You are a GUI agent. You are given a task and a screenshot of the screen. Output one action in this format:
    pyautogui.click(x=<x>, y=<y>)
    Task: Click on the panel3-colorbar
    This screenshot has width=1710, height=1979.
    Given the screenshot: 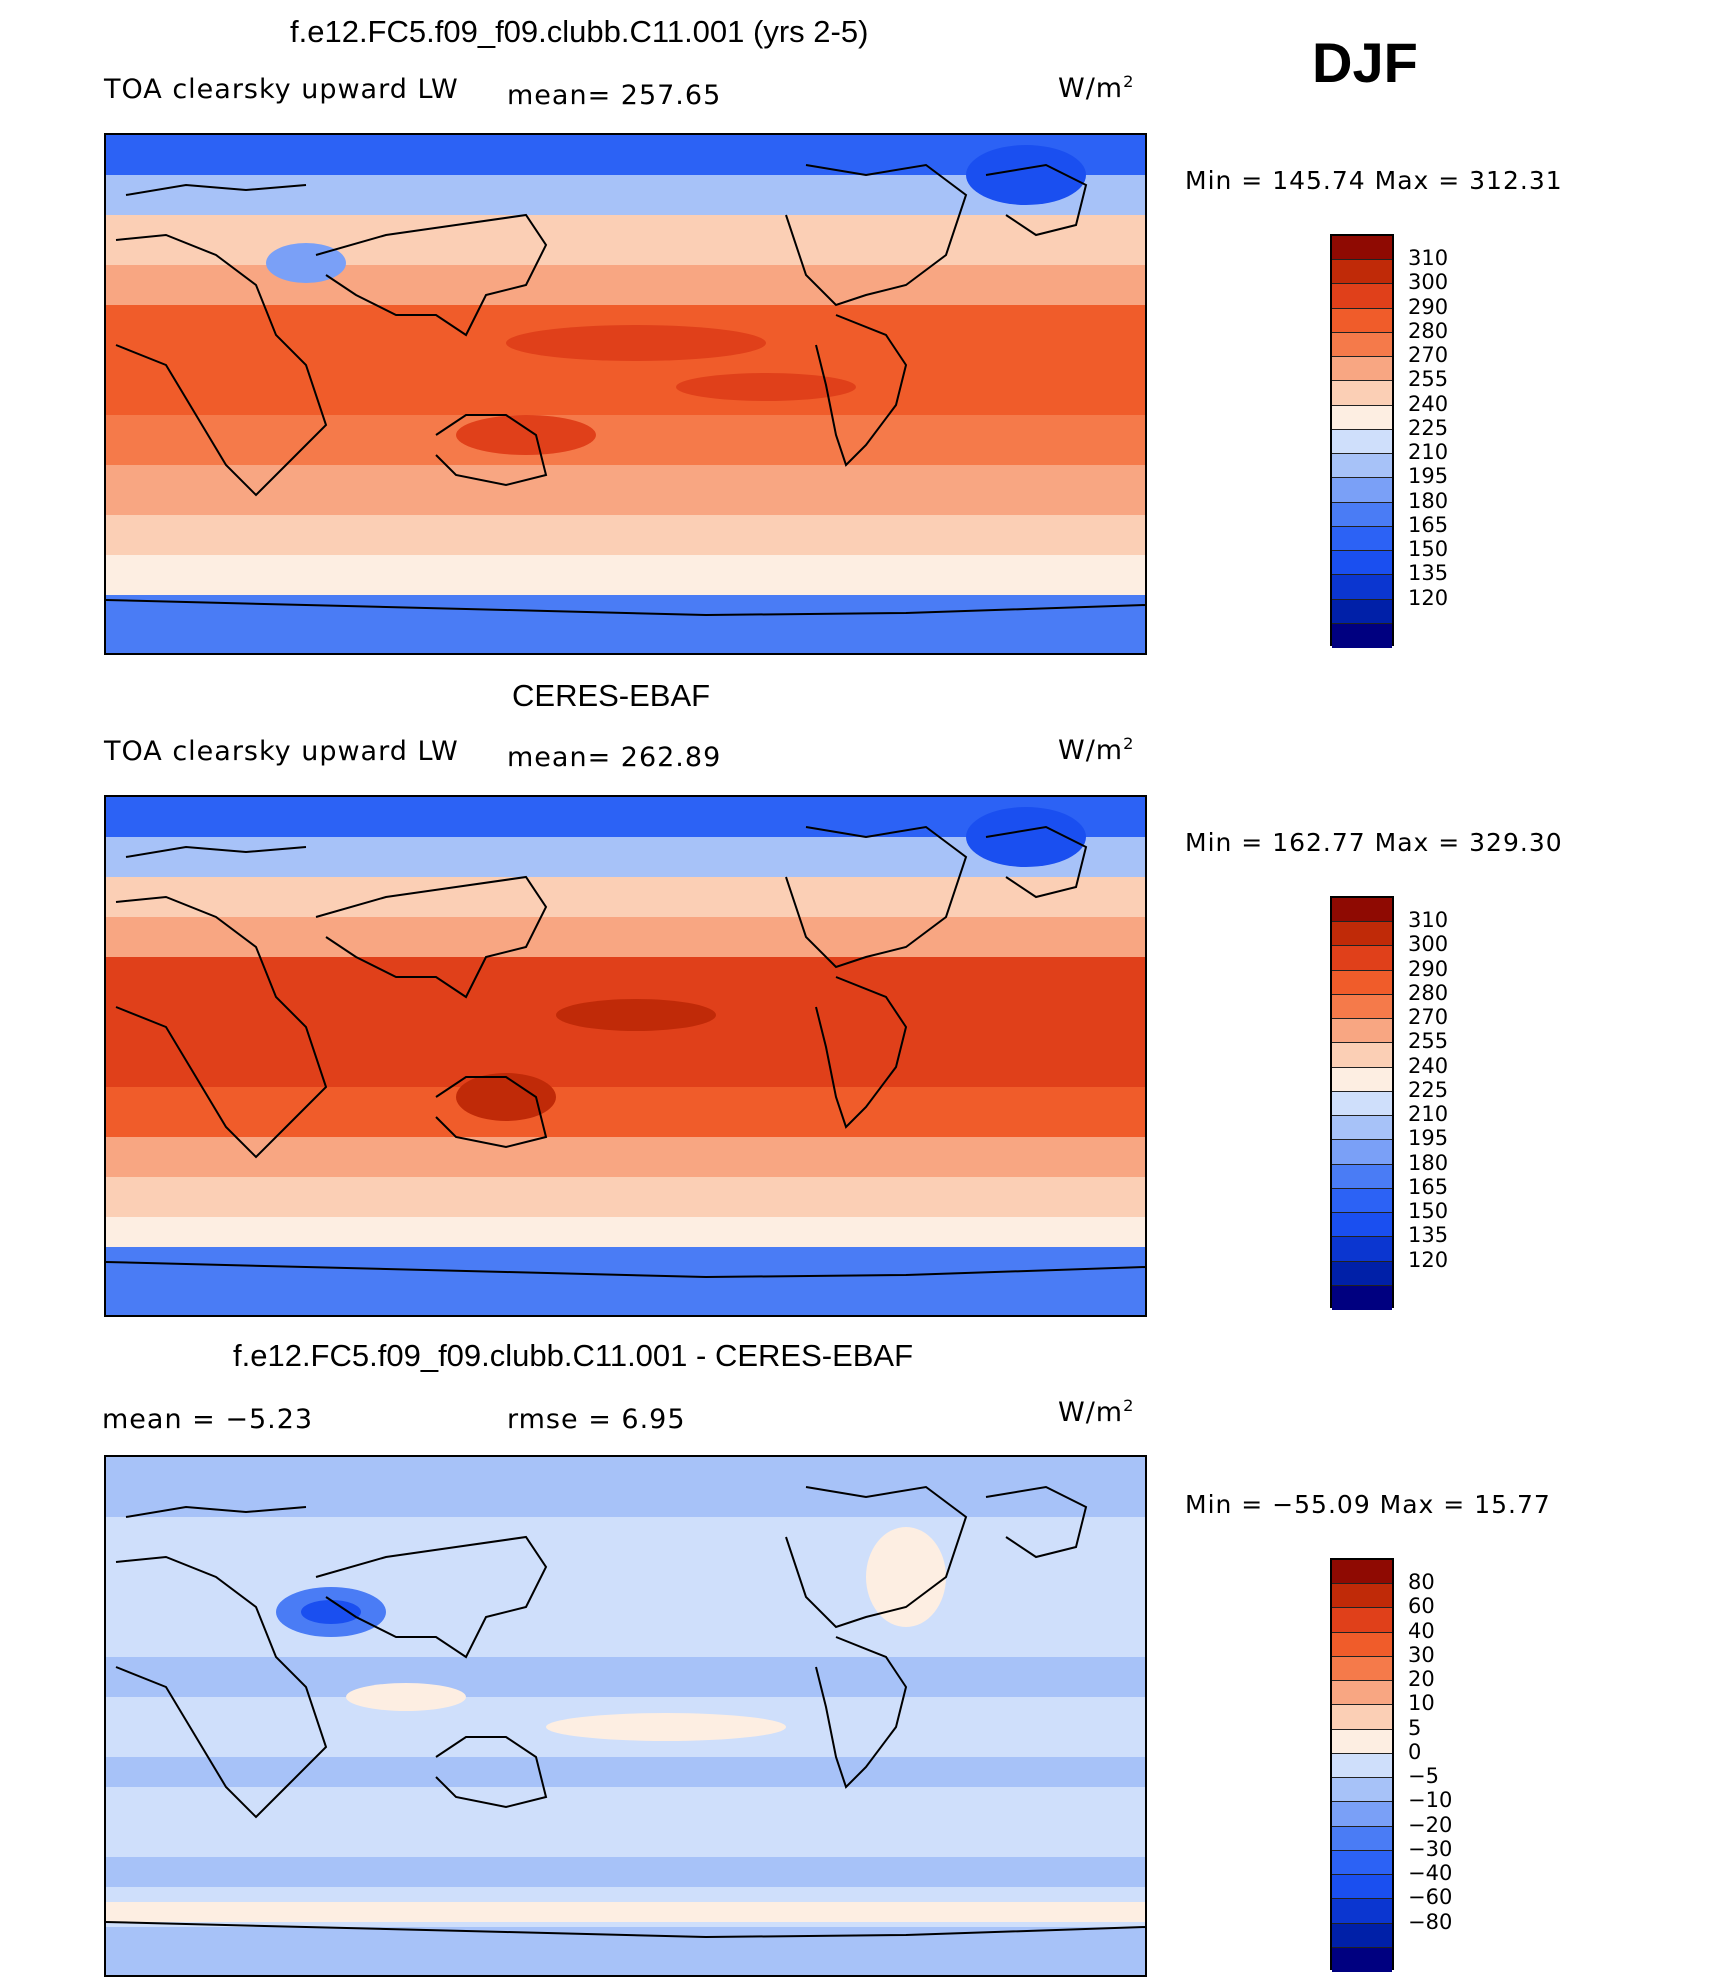 What is the action you would take?
    pyautogui.click(x=1362, y=1765)
    